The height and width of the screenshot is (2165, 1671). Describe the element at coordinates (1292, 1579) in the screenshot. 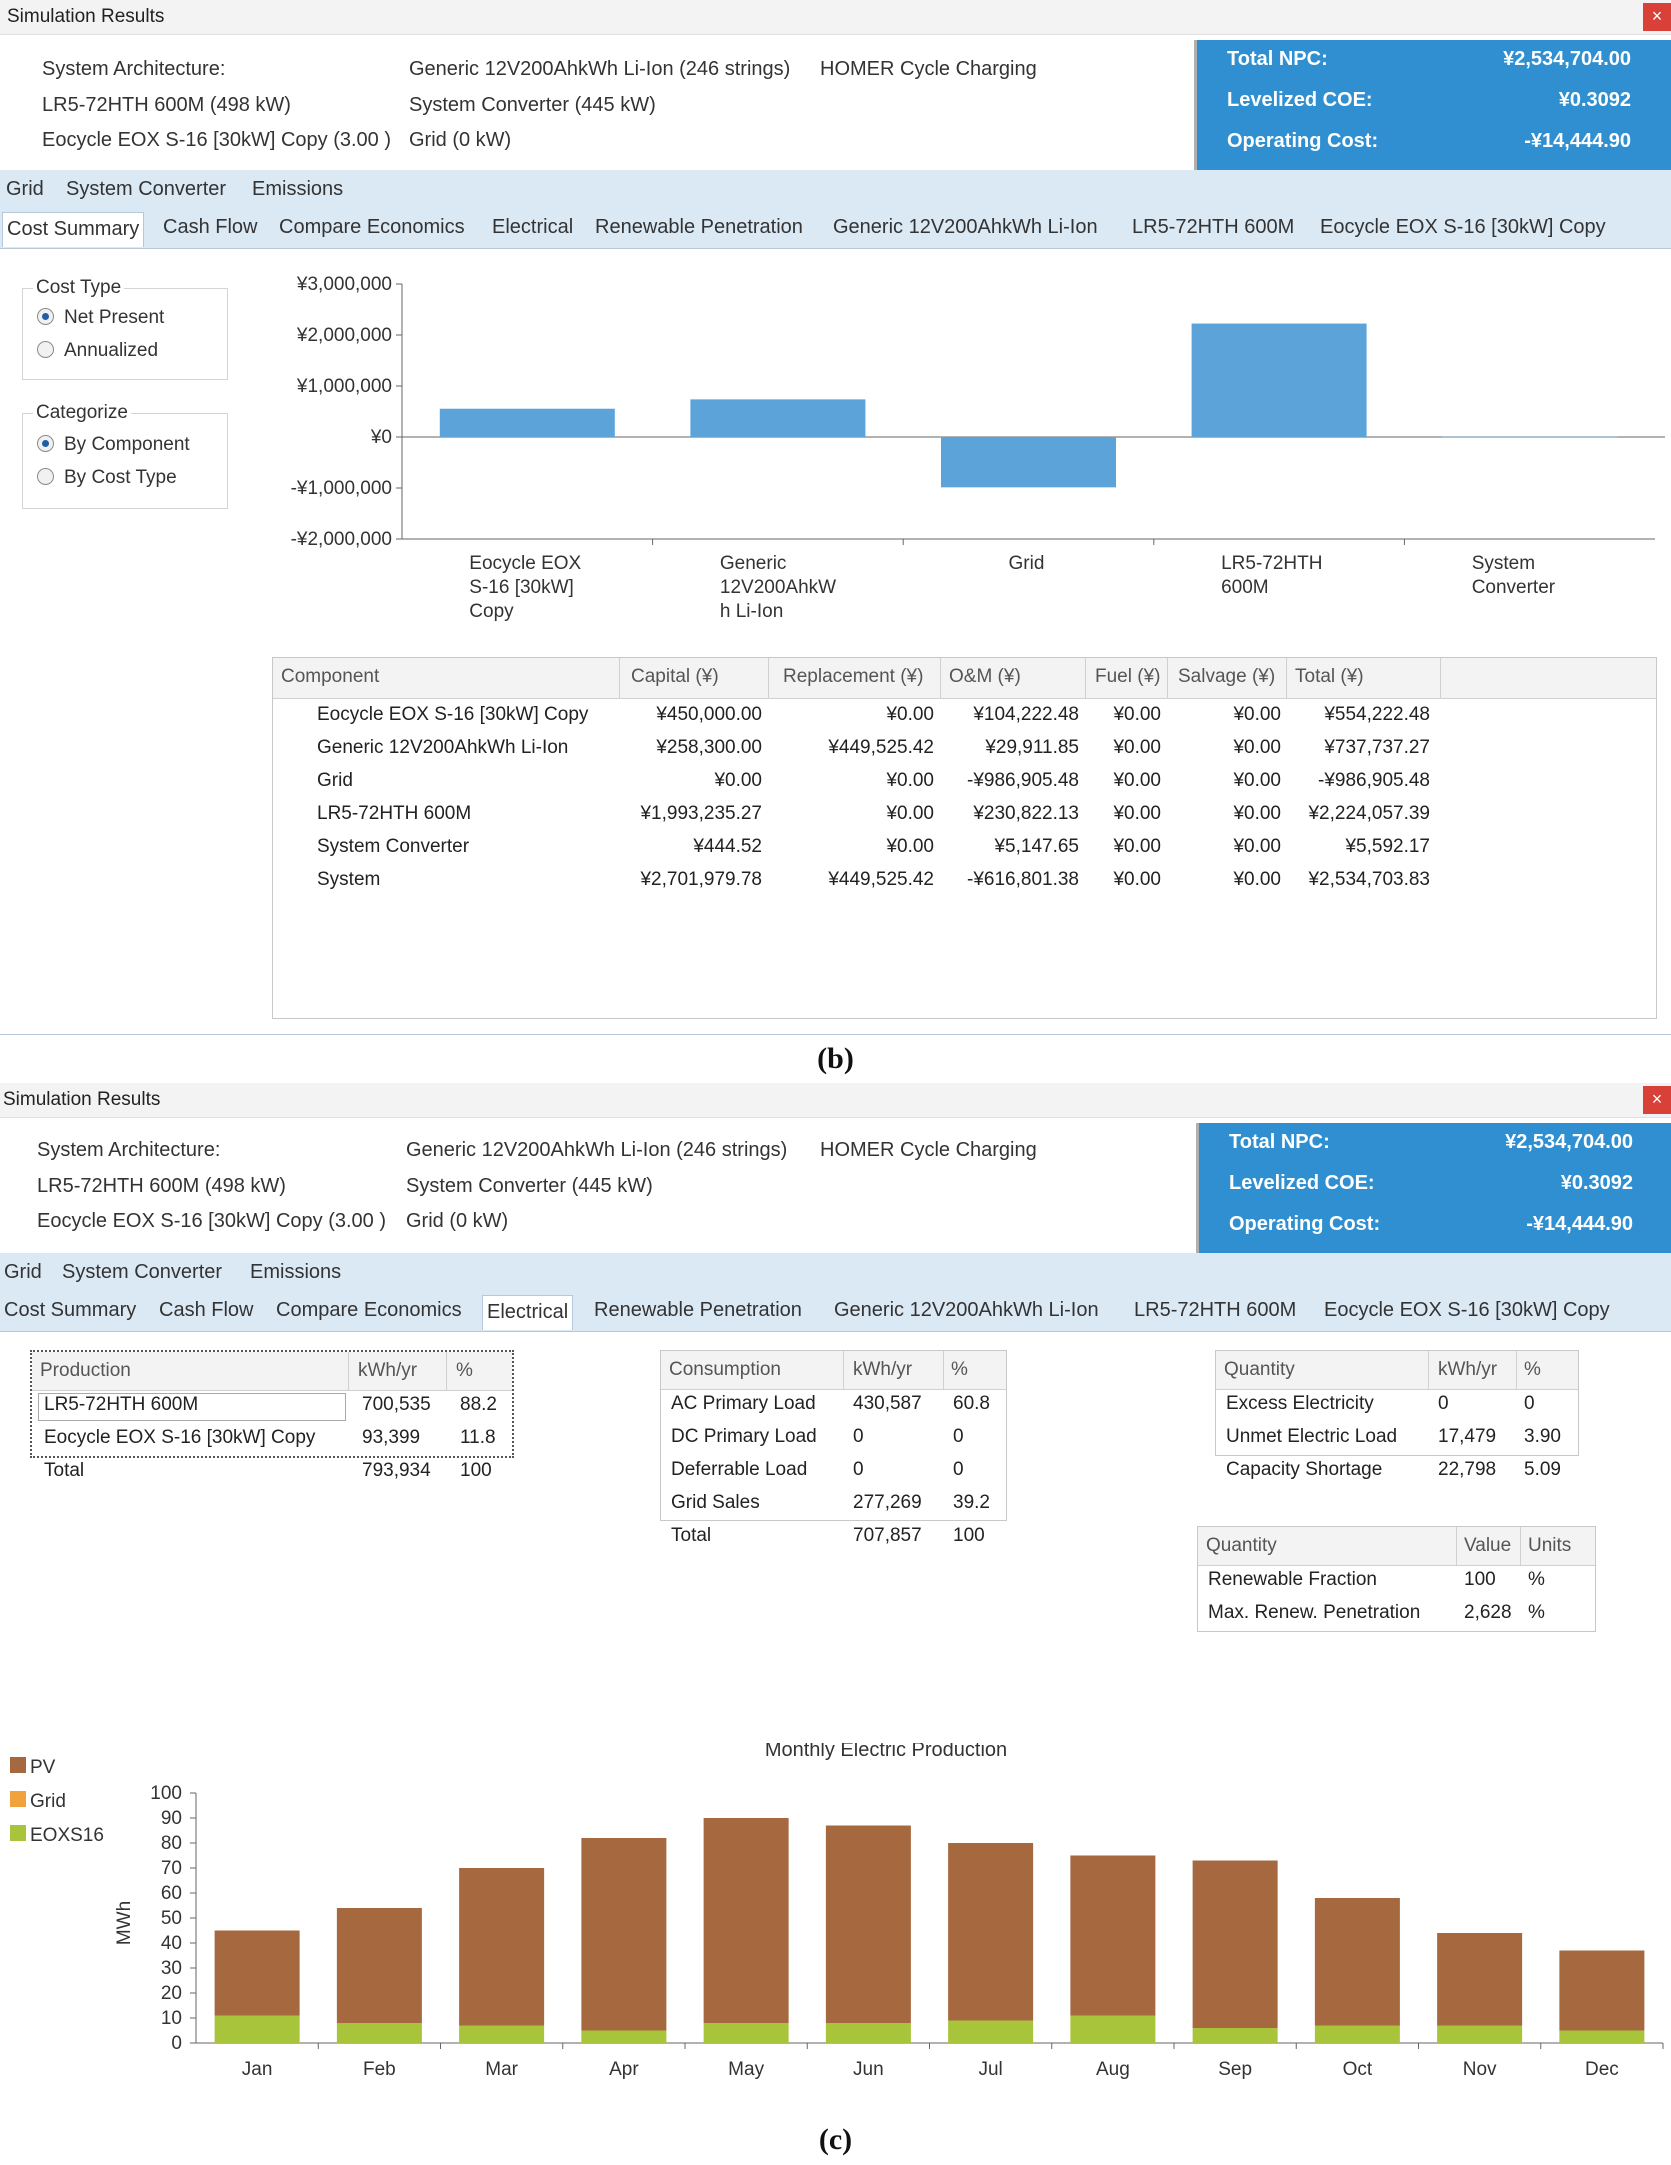

I see `table-cell: Renewable Fraction` at that location.